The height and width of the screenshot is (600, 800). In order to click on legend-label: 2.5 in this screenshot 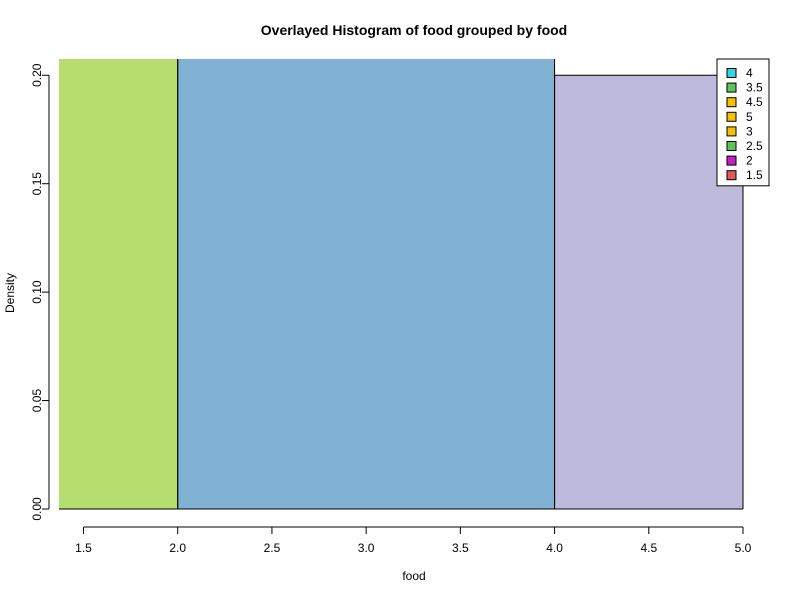, I will do `click(754, 146)`.